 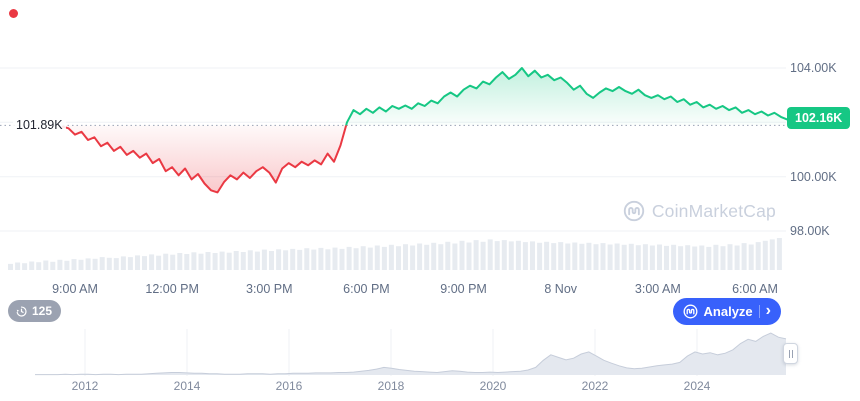 What do you see at coordinates (463, 289) in the screenshot?
I see `x-axis-label: 9:00 PM` at bounding box center [463, 289].